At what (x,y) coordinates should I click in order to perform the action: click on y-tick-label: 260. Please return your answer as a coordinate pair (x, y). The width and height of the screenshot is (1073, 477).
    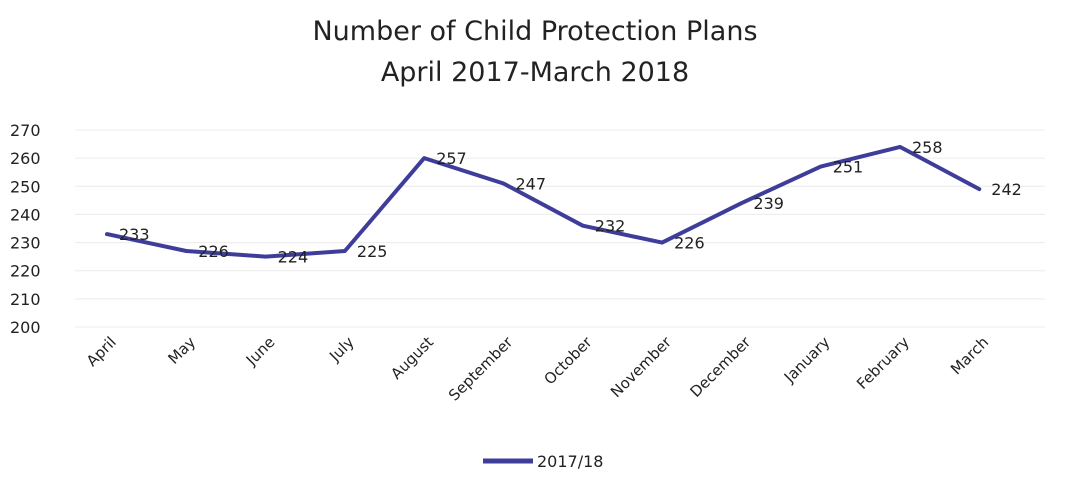
    Looking at the image, I should click on (25, 158).